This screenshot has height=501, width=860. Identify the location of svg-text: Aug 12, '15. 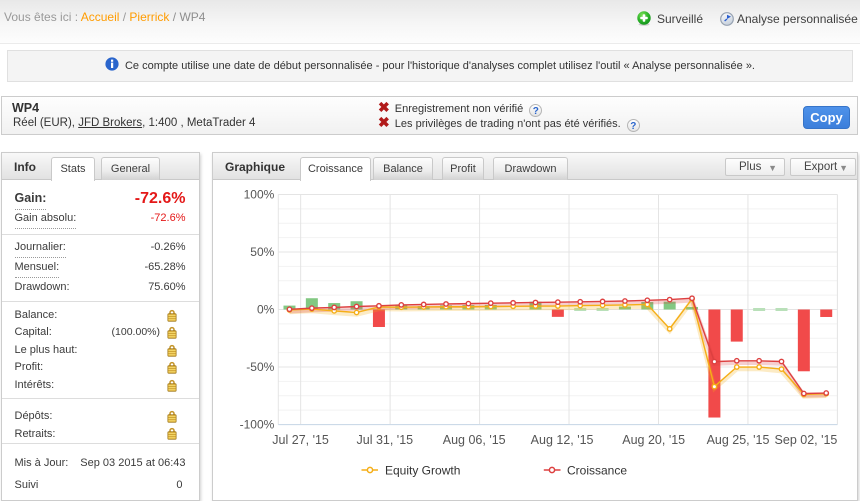
(562, 440).